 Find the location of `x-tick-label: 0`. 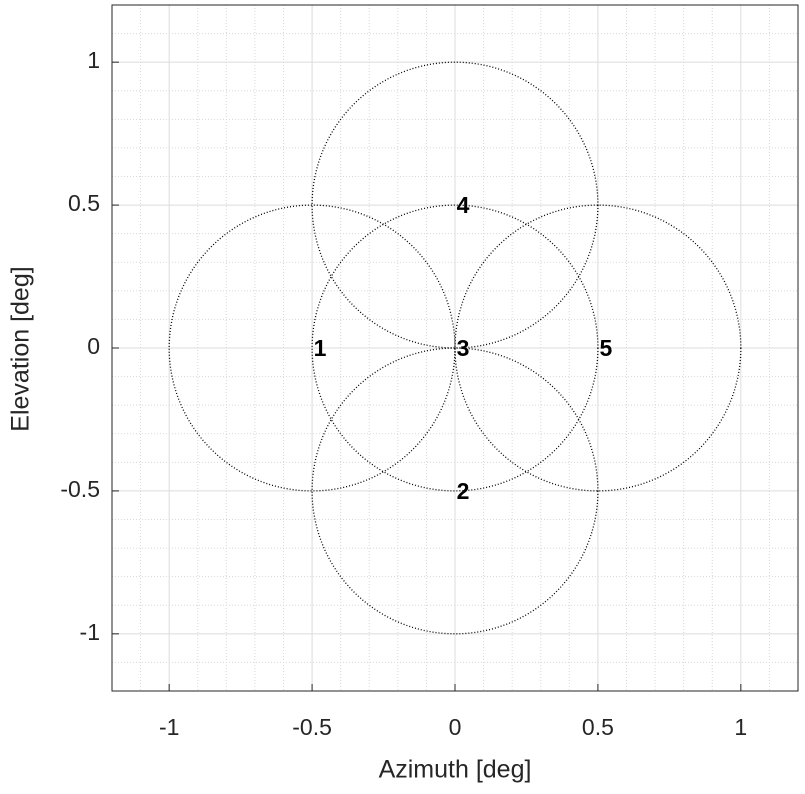

x-tick-label: 0 is located at coordinates (455, 727).